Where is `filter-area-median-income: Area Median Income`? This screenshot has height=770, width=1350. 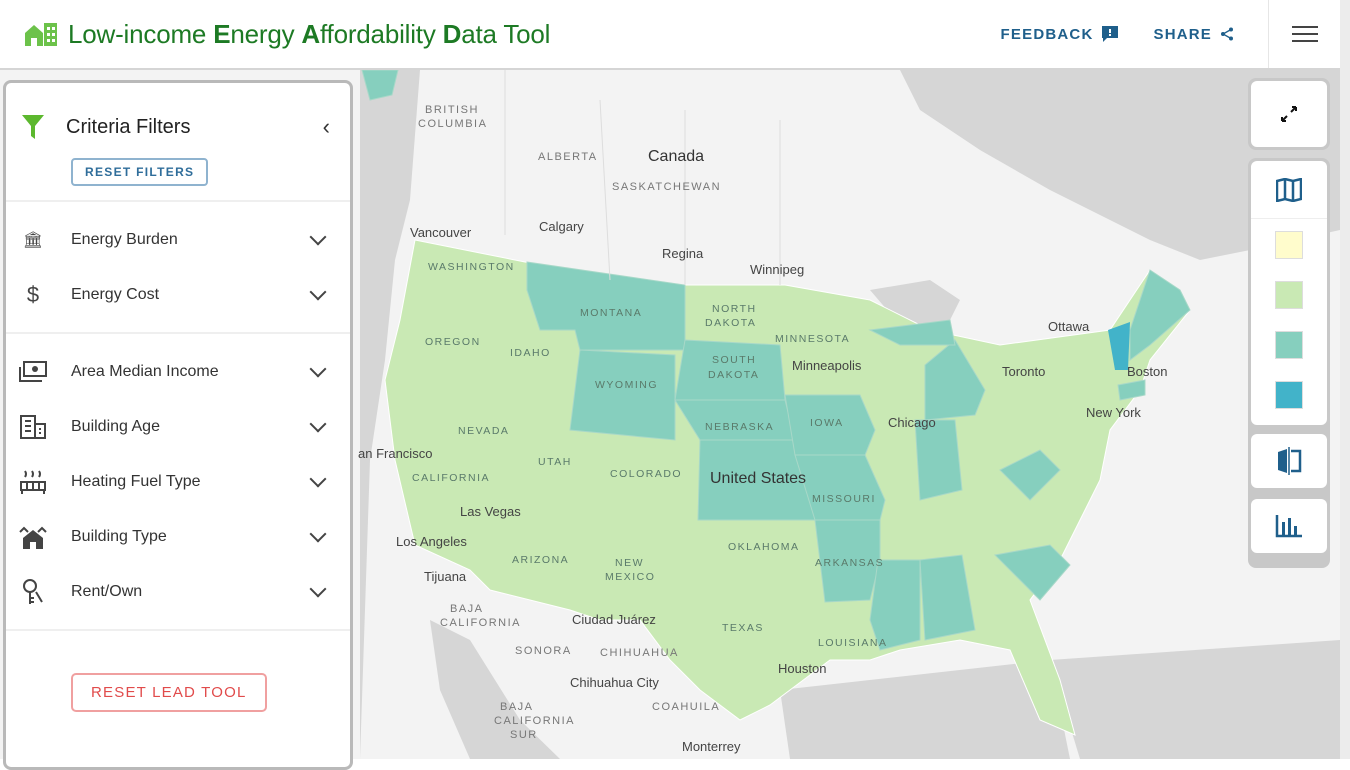 filter-area-median-income: Area Median Income is located at coordinates (178, 371).